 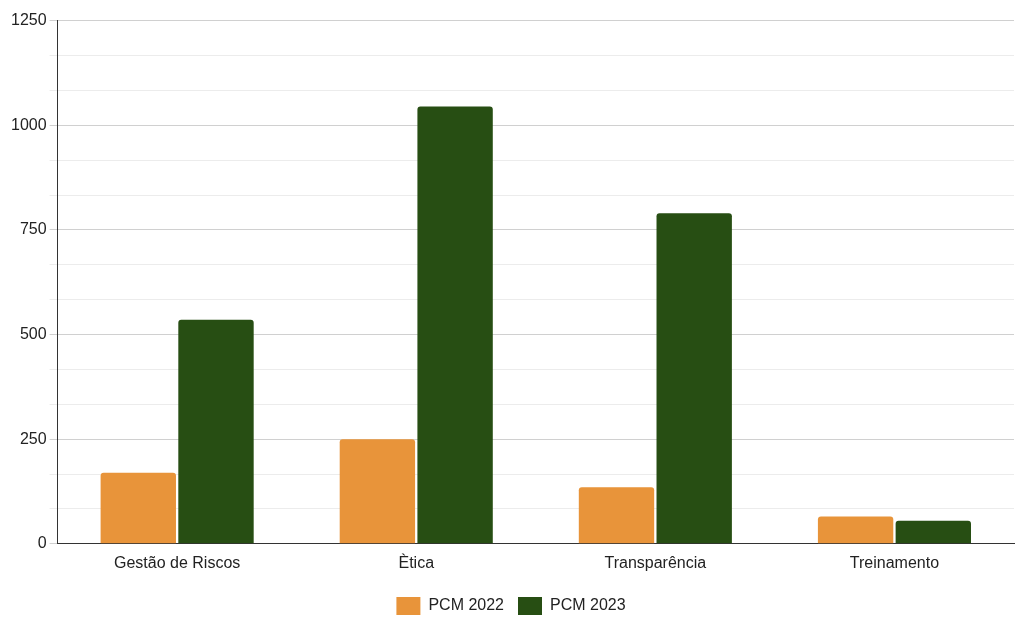 What do you see at coordinates (42, 543) in the screenshot?
I see `y-tick-label: 0` at bounding box center [42, 543].